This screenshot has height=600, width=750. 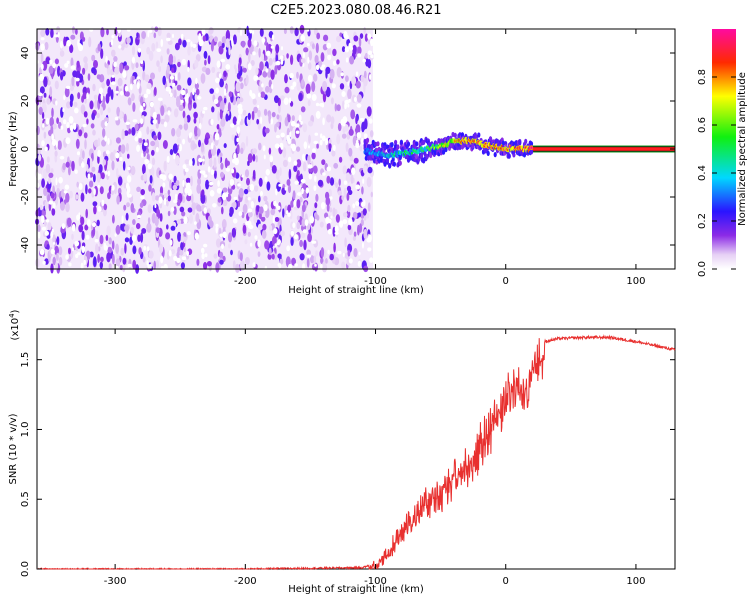 What do you see at coordinates (25, 430) in the screenshot?
I see `y-tick-label: 1.0` at bounding box center [25, 430].